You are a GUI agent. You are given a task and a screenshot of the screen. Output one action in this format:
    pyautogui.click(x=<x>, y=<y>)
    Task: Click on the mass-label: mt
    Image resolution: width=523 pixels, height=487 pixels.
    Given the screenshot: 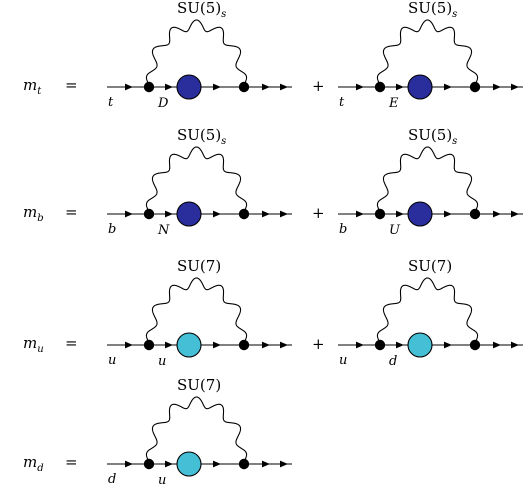 What is the action you would take?
    pyautogui.click(x=32, y=86)
    